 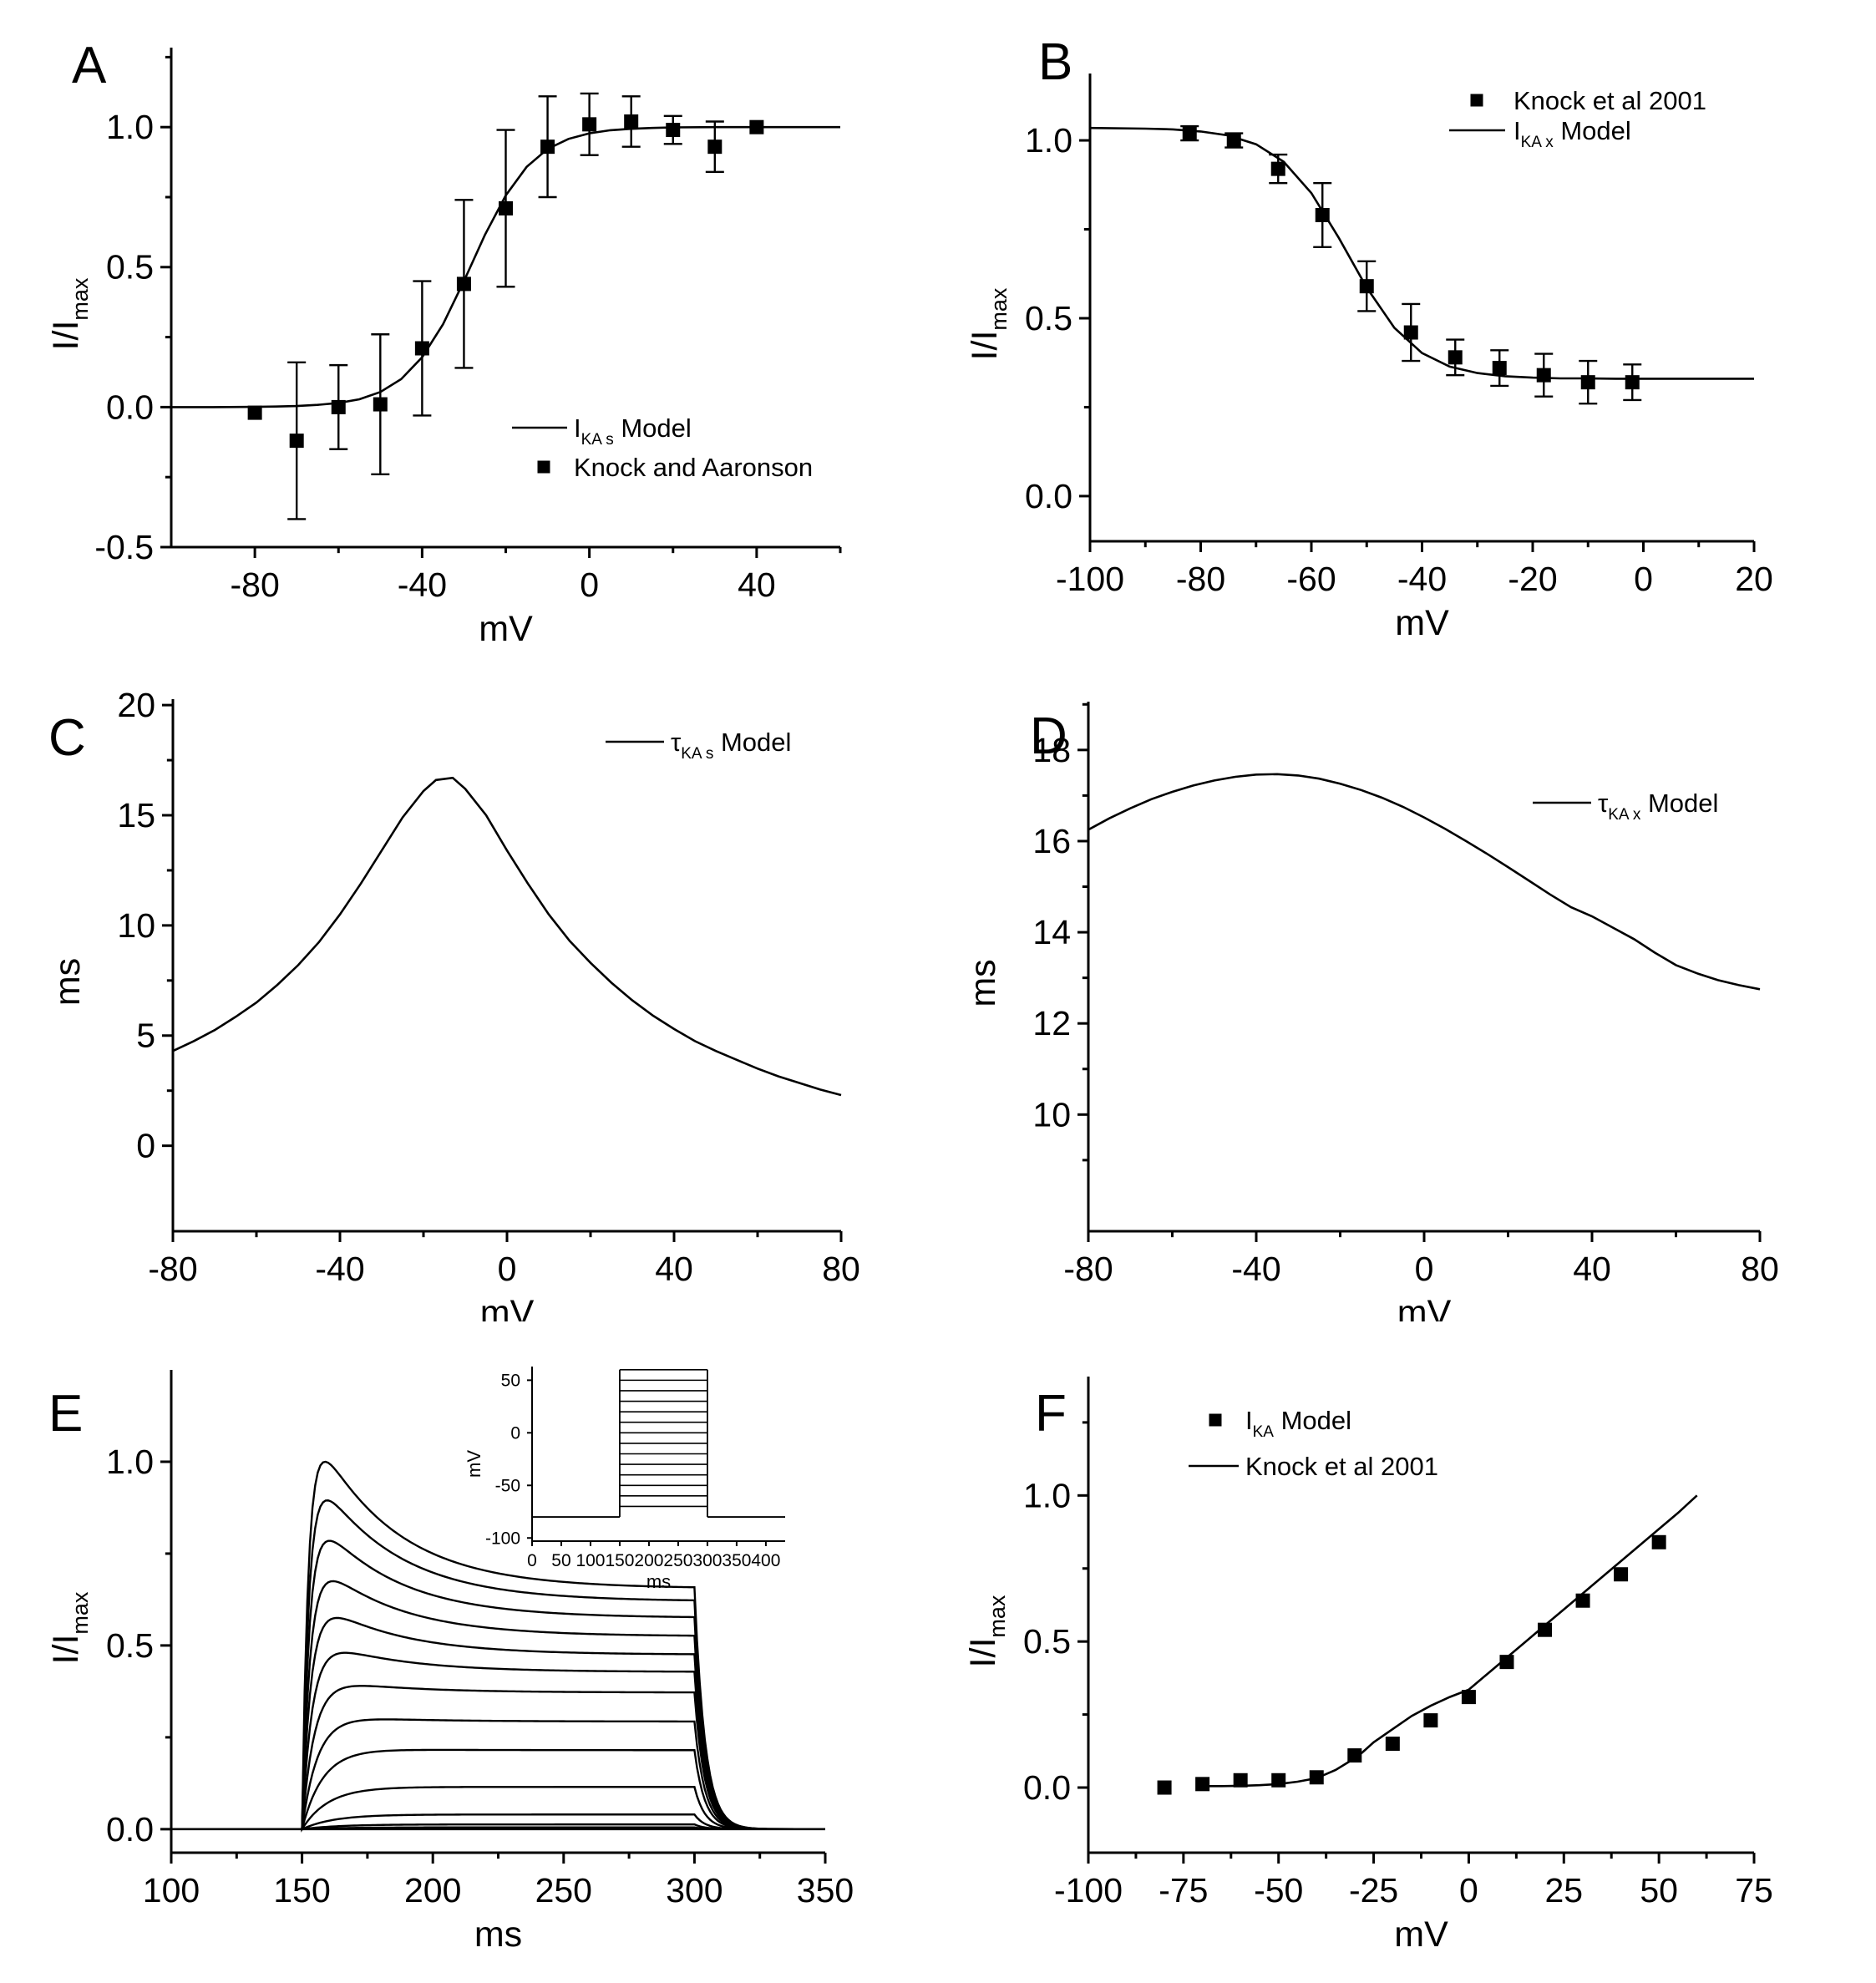 I want to click on y-tick-label: -50, so click(x=507, y=1485).